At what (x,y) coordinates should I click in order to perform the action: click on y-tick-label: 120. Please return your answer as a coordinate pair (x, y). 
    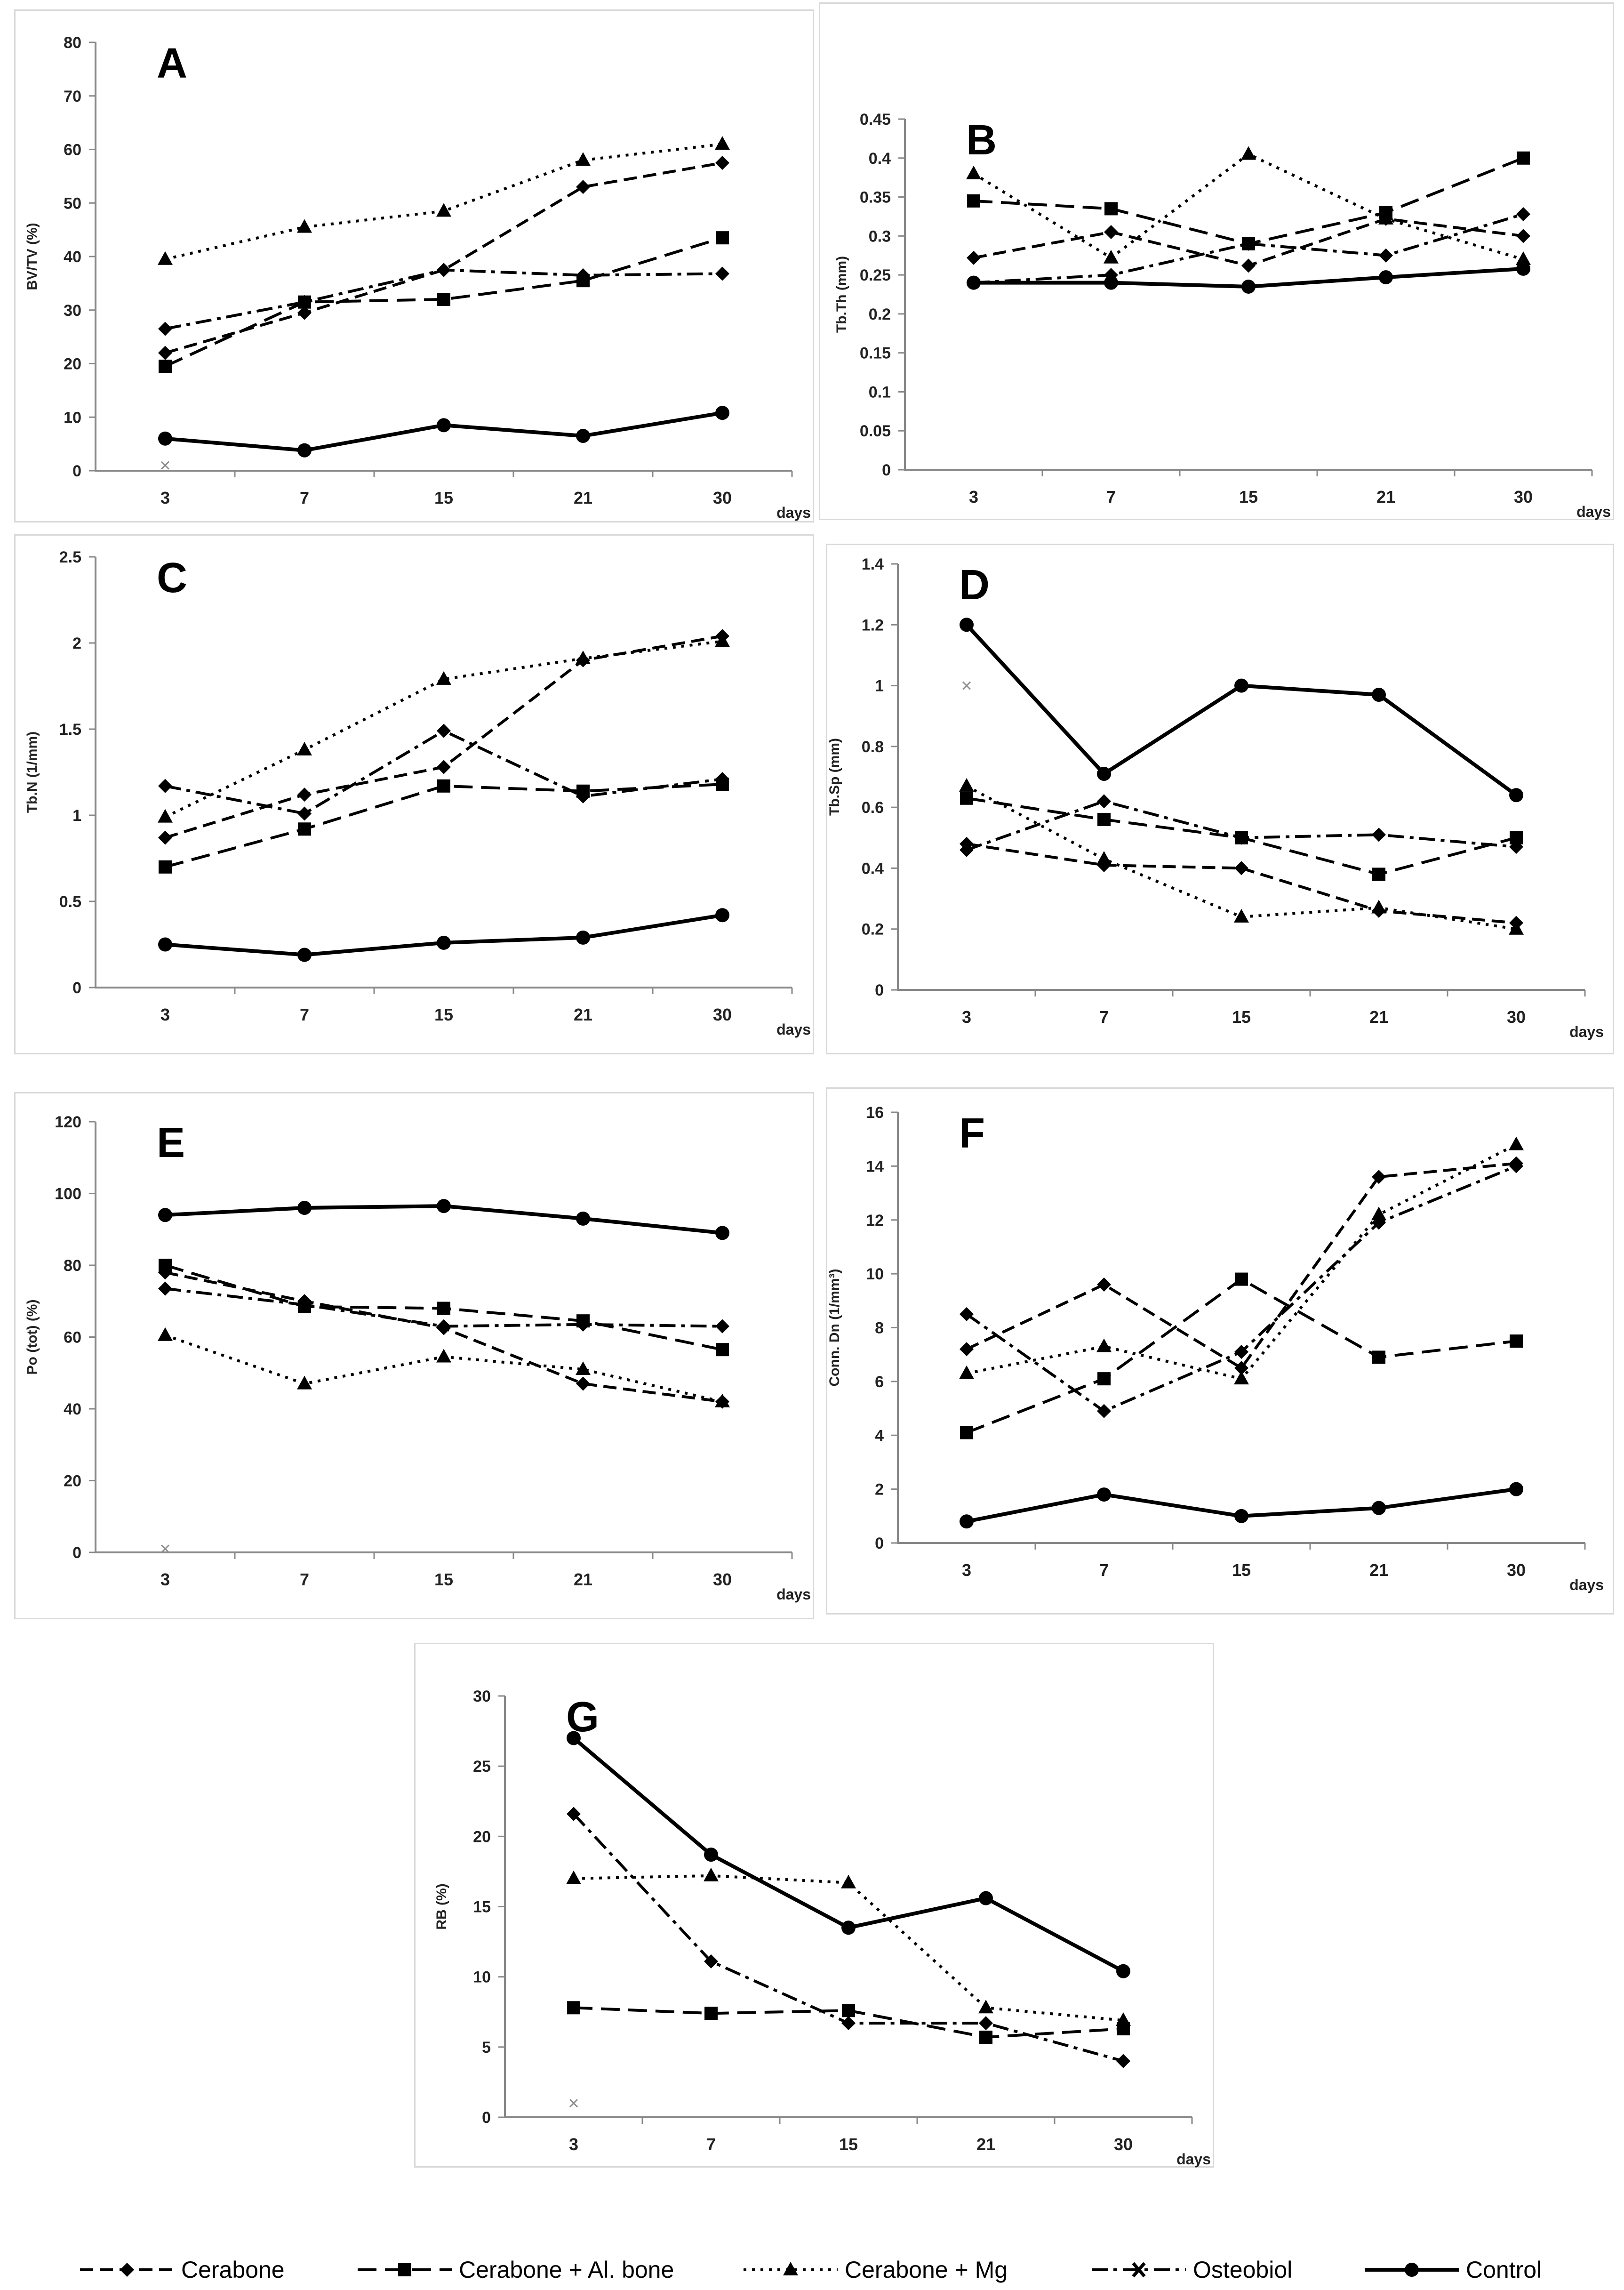
    Looking at the image, I should click on (68, 1122).